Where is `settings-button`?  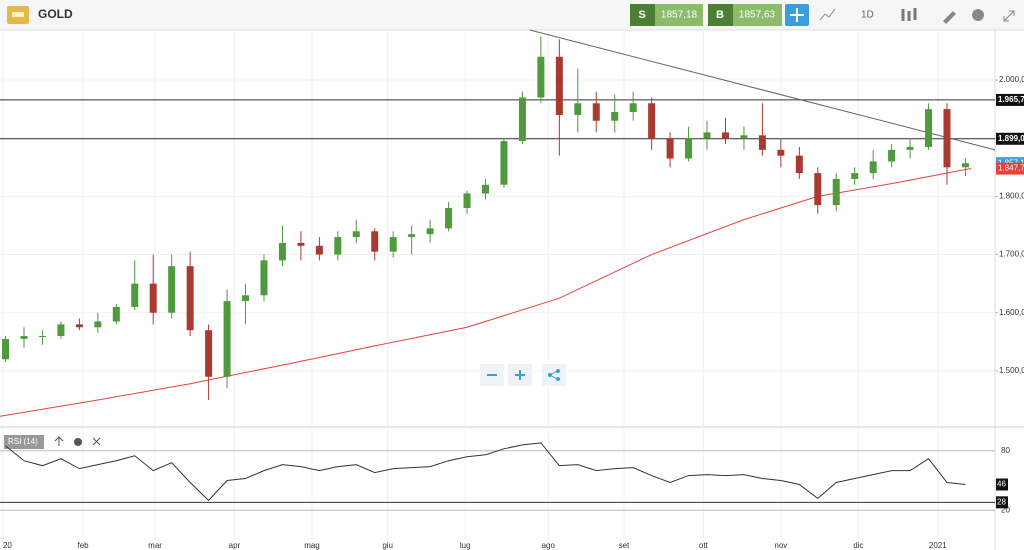 settings-button is located at coordinates (978, 15).